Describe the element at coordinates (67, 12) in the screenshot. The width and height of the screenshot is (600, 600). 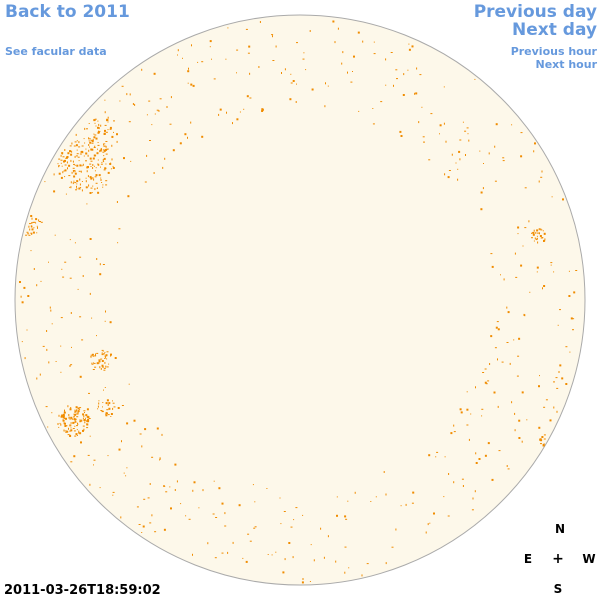
I see `back-to-year-link: Back to 2011` at that location.